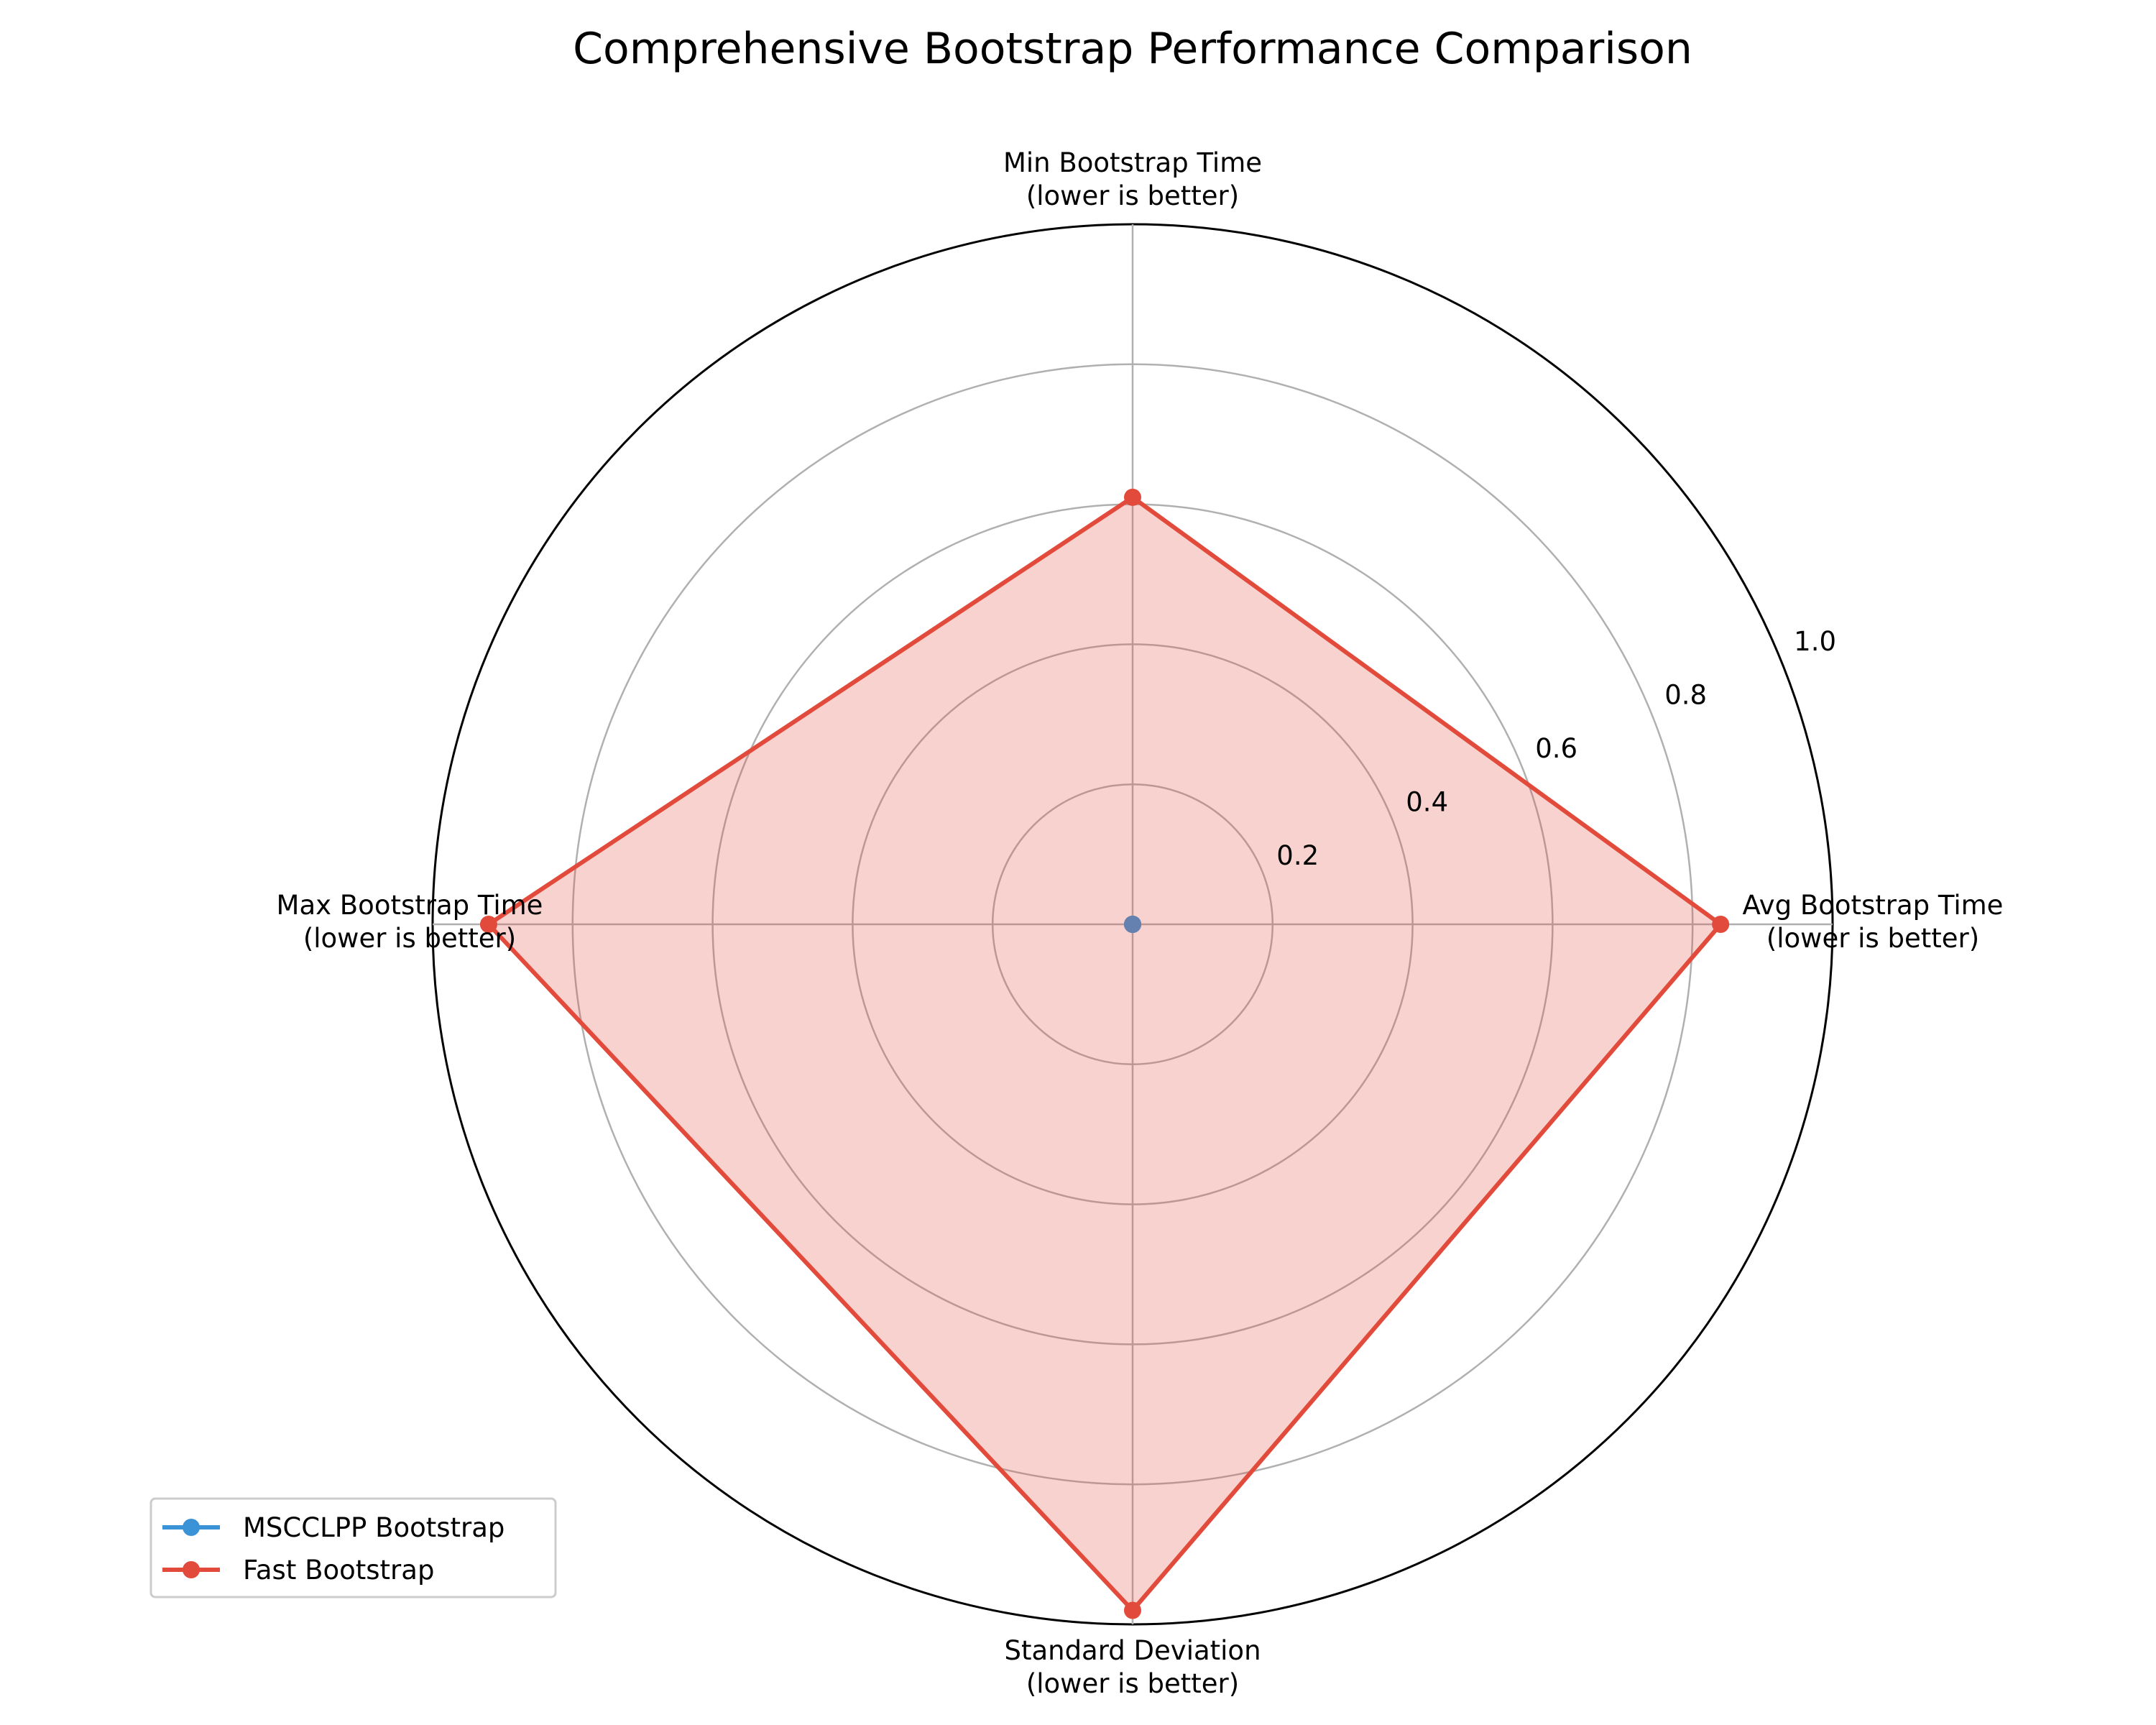  What do you see at coordinates (1685, 694) in the screenshot?
I see `tick-label: 0.8` at bounding box center [1685, 694].